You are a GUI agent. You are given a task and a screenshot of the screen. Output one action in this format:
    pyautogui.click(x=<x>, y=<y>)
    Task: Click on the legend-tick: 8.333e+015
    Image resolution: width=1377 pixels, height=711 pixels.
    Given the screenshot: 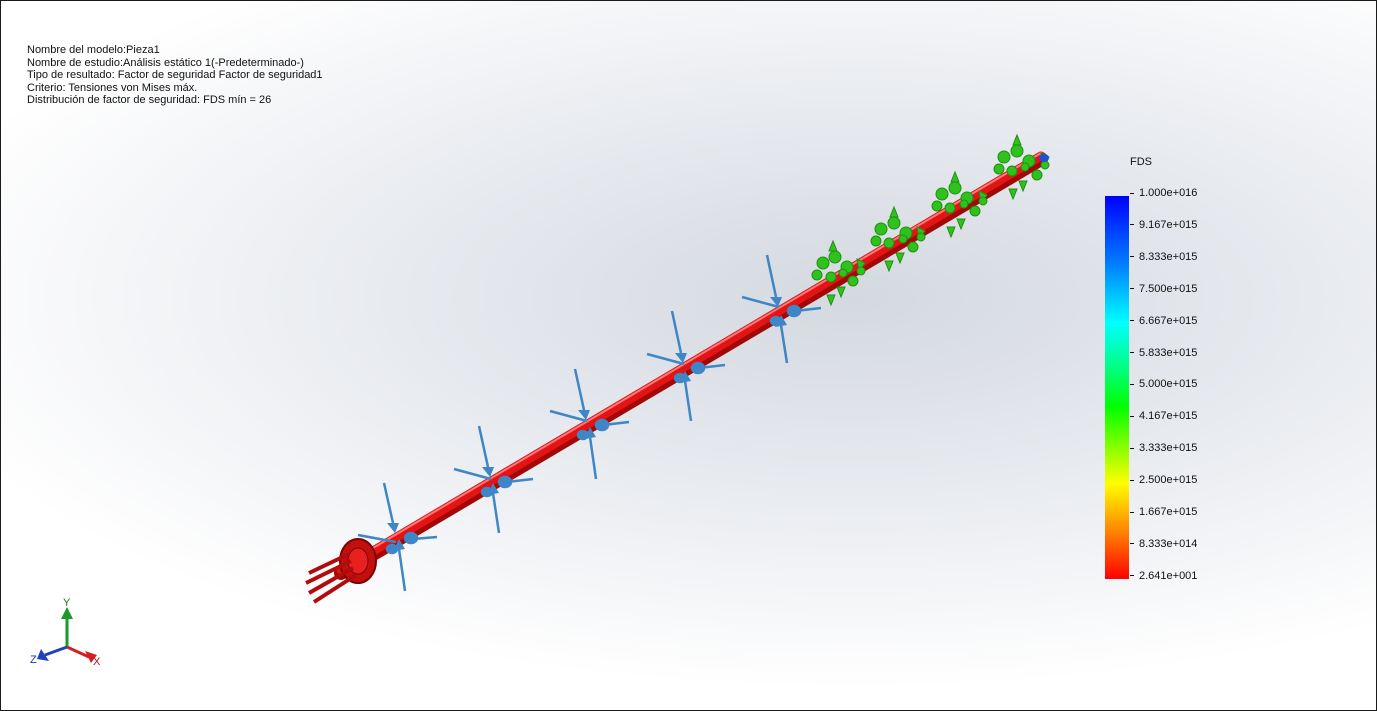 What is the action you would take?
    pyautogui.click(x=1163, y=257)
    